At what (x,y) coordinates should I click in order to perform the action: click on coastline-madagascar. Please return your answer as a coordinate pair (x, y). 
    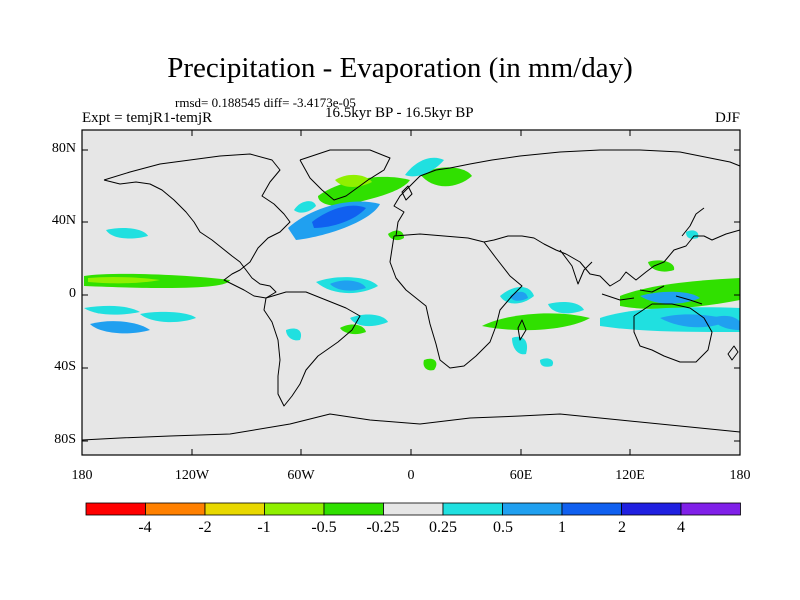
    Looking at the image, I should click on (522, 330).